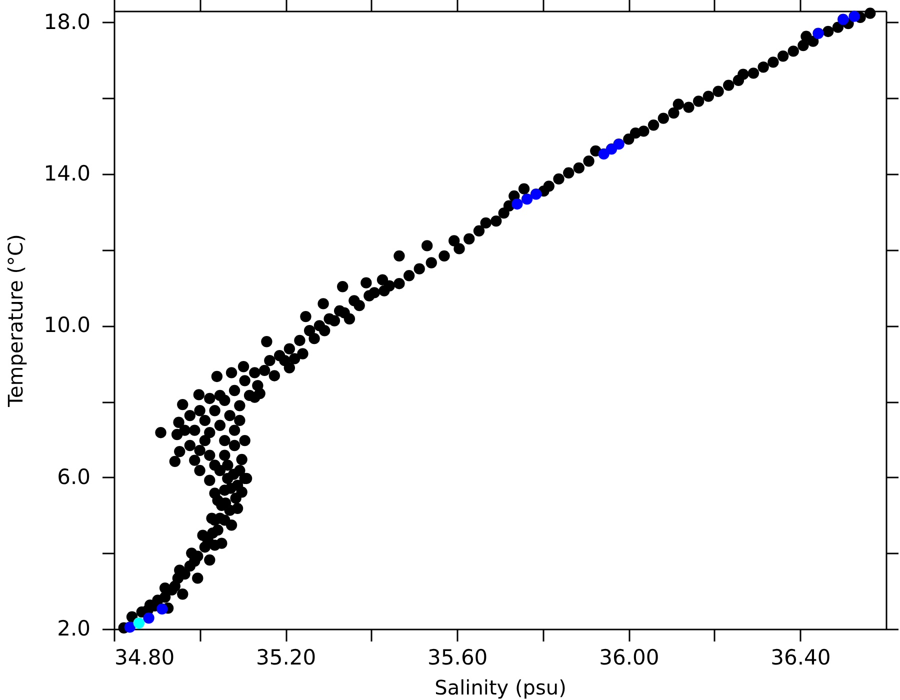 The height and width of the screenshot is (700, 900). What do you see at coordinates (500, 688) in the screenshot?
I see `x-axis-title: Salinity (psu)` at bounding box center [500, 688].